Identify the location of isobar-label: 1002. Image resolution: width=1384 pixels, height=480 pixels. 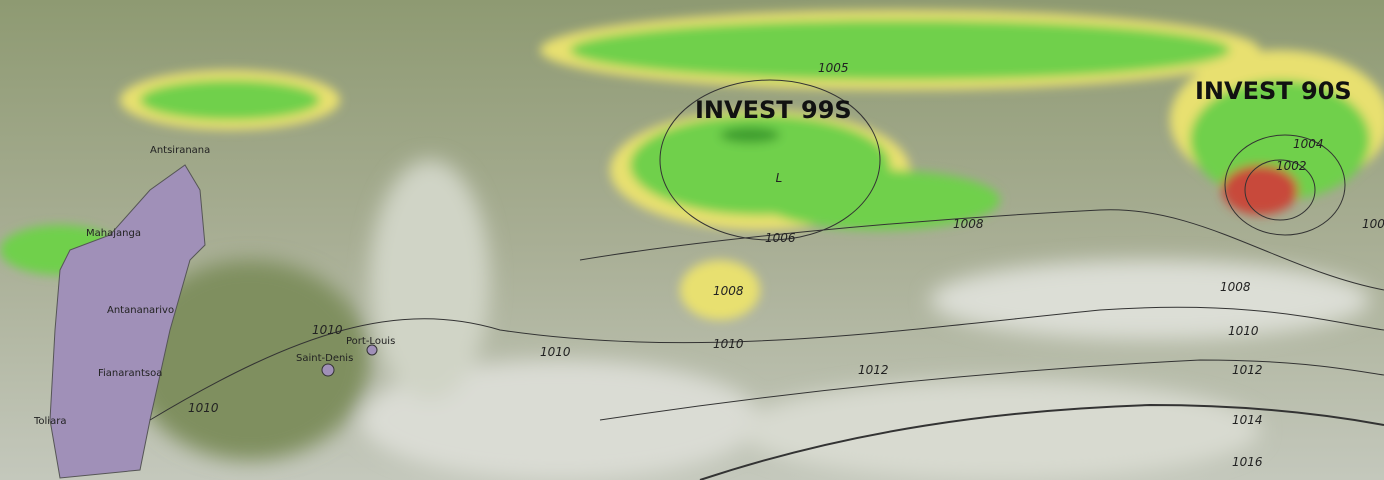
(1291, 166).